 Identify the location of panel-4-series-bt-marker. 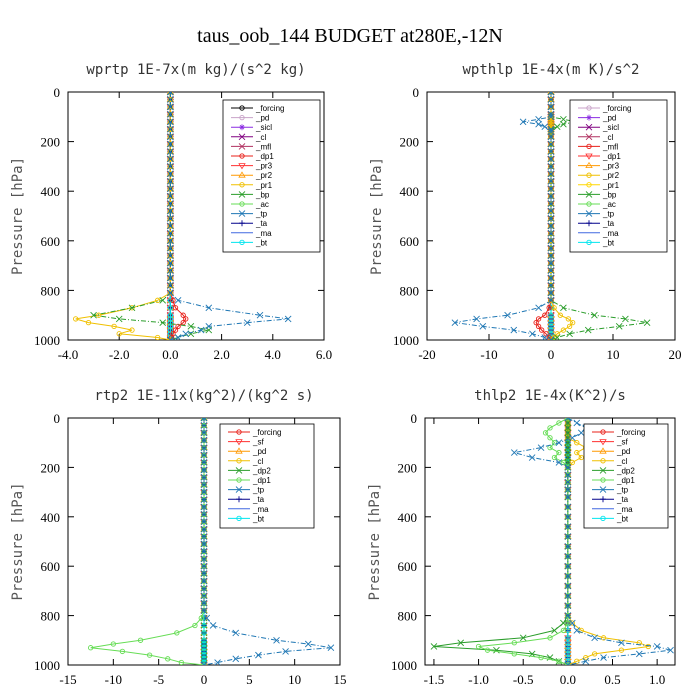
(568, 650).